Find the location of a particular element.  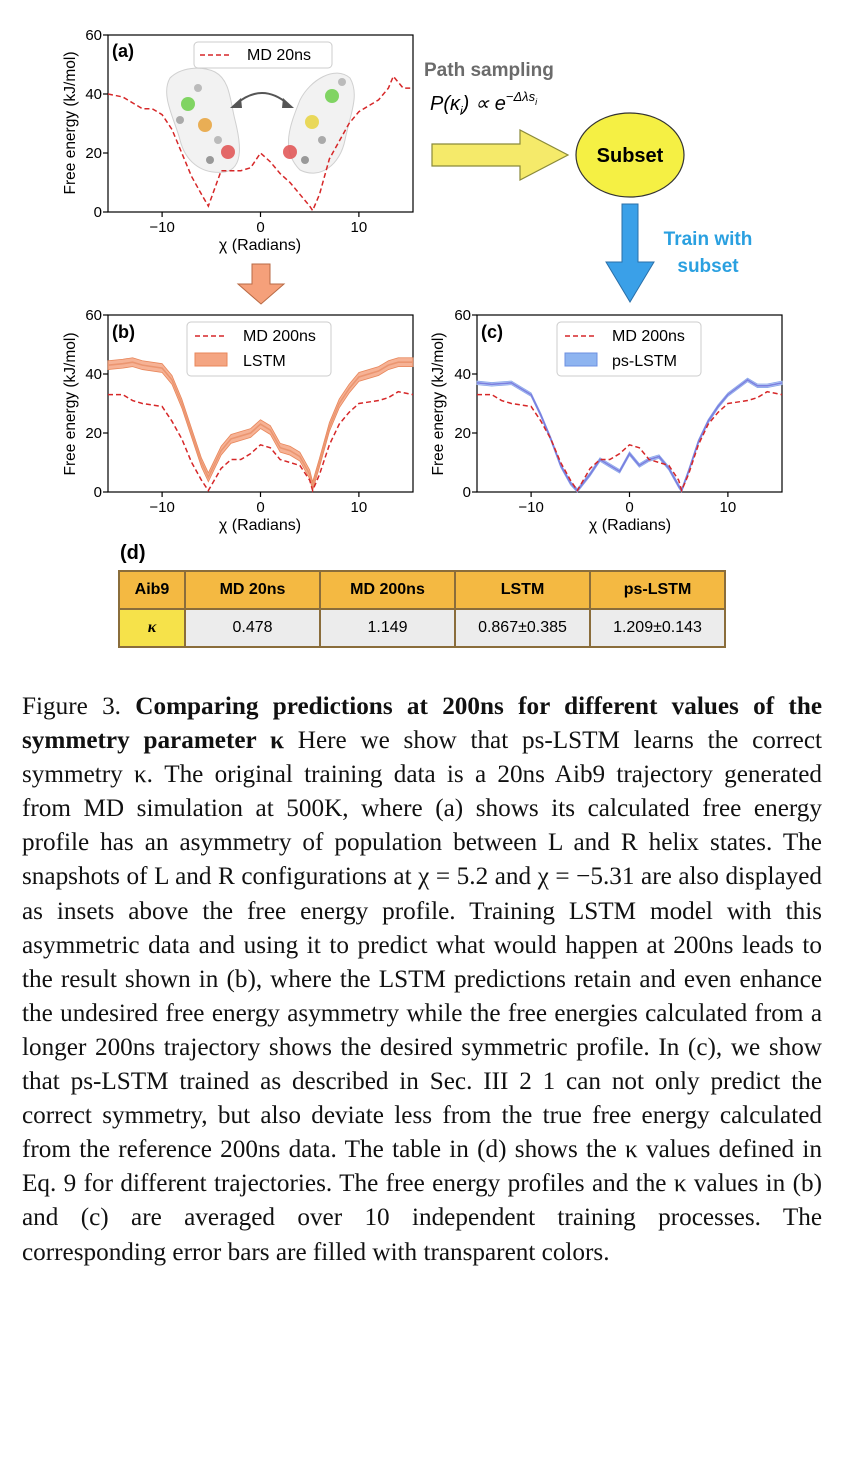

subset-node is located at coordinates (630, 155).